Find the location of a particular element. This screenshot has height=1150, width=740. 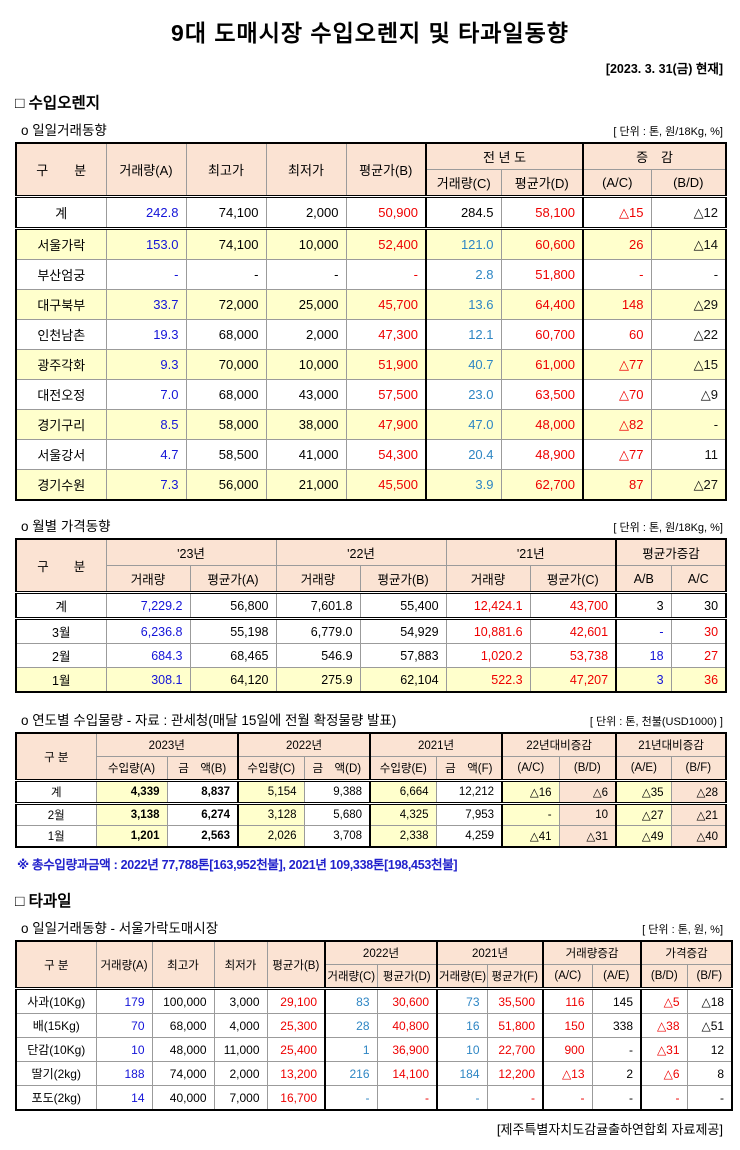

row-label: 3월 is located at coordinates (61, 631).